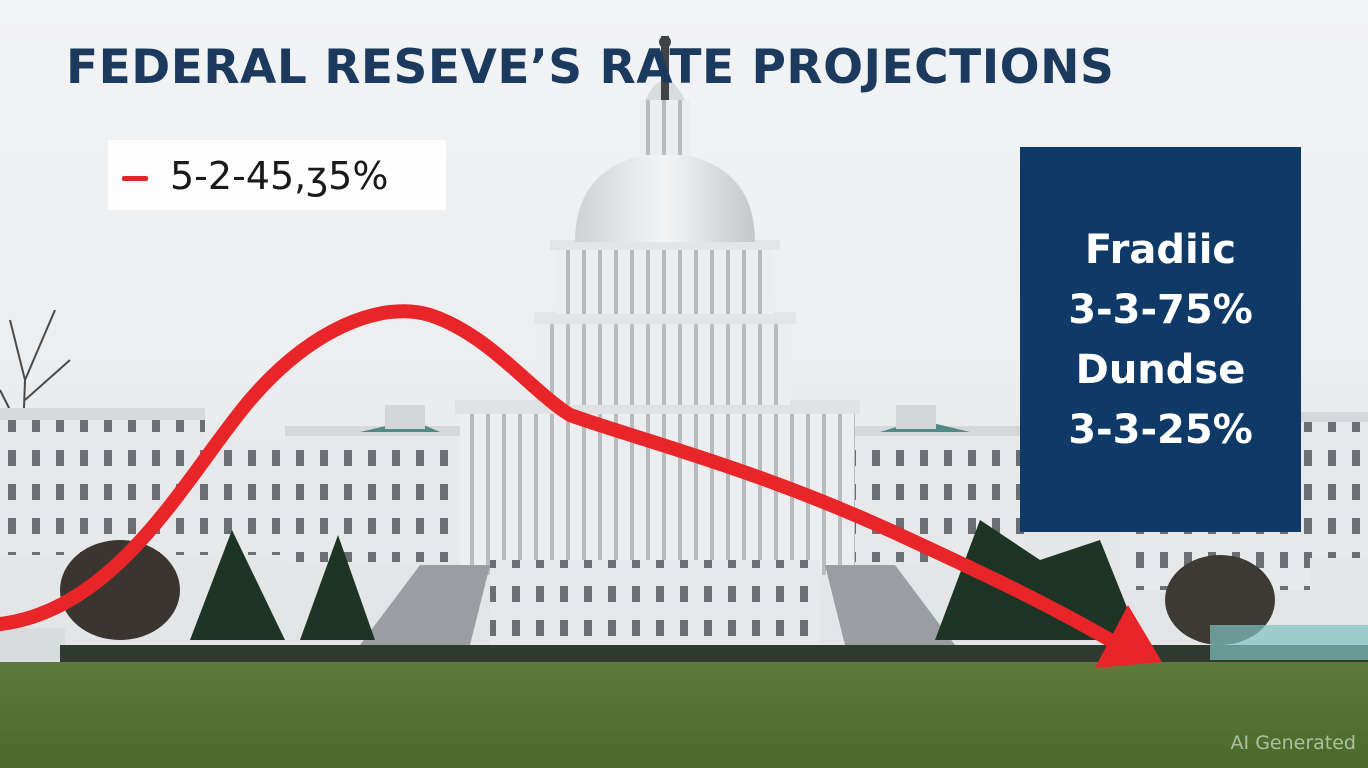  Describe the element at coordinates (657, 522) in the screenshot. I see `central-portico` at that location.